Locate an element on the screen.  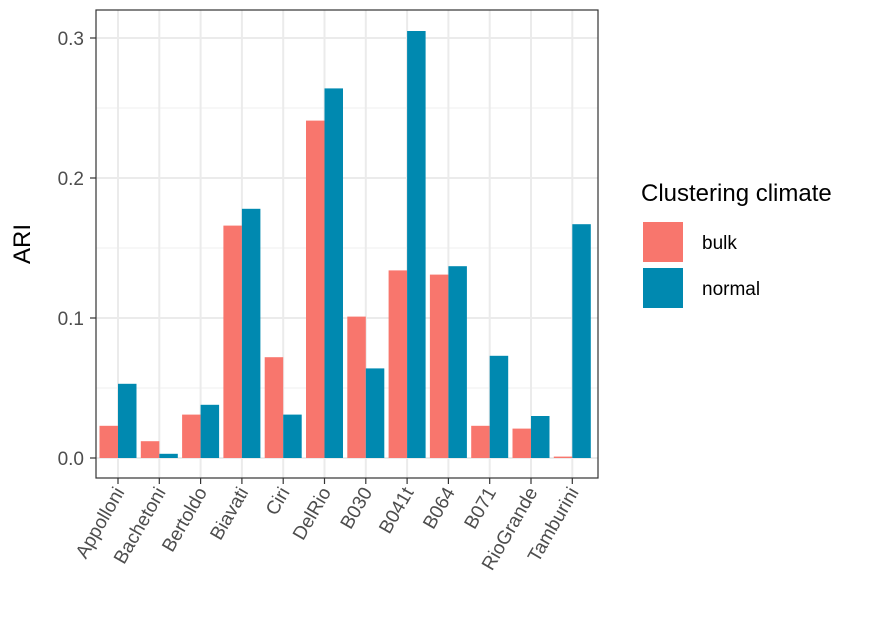
x-tick-label-delrio: DelRio is located at coordinates (312, 514).